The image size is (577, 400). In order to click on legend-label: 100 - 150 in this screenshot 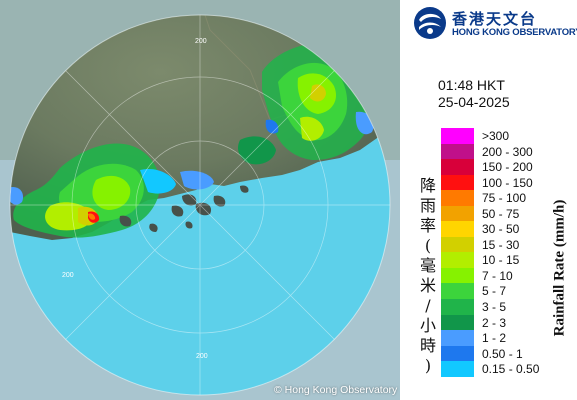, I will do `click(507, 182)`.